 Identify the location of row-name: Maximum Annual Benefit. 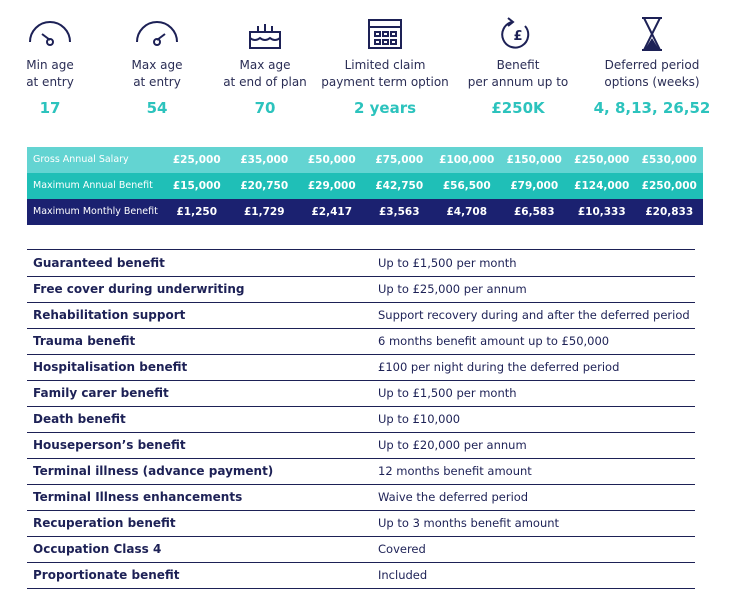
(93, 185).